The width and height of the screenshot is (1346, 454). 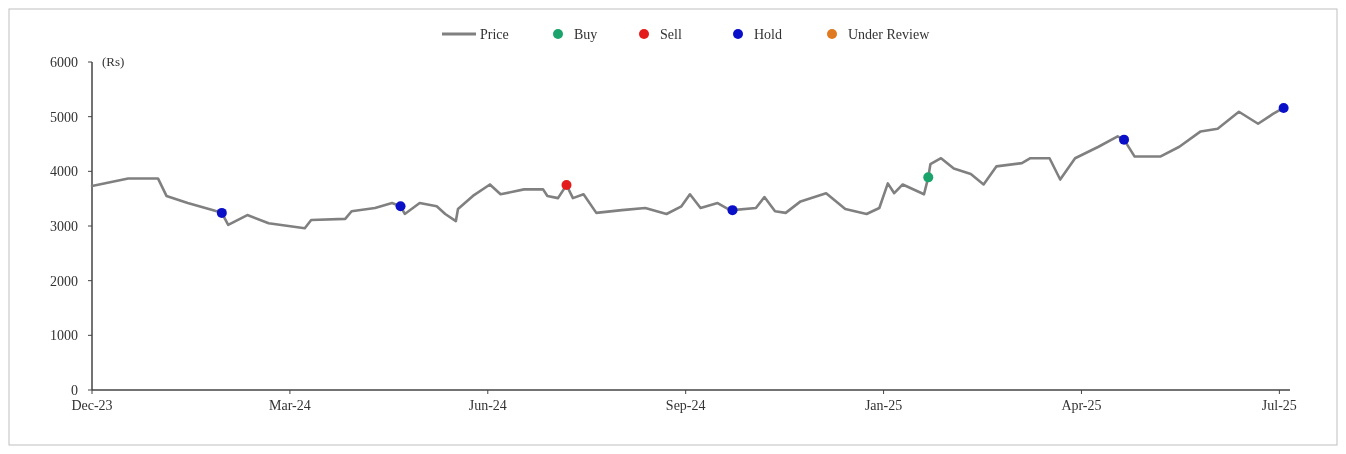 What do you see at coordinates (64, 172) in the screenshot?
I see `y-tick-label: 4000` at bounding box center [64, 172].